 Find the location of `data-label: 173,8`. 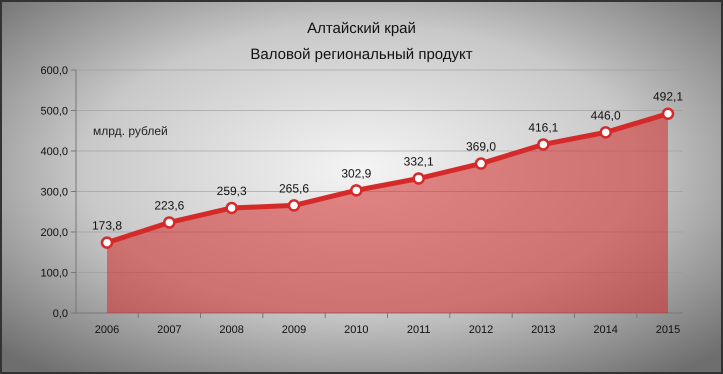

data-label: 173,8 is located at coordinates (107, 225).